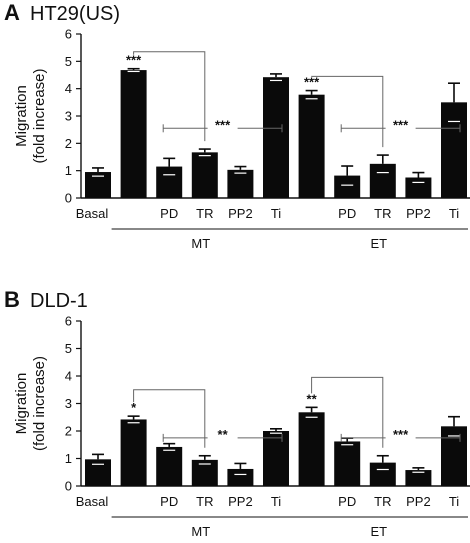  I want to click on significance-stars: *, so click(134, 407).